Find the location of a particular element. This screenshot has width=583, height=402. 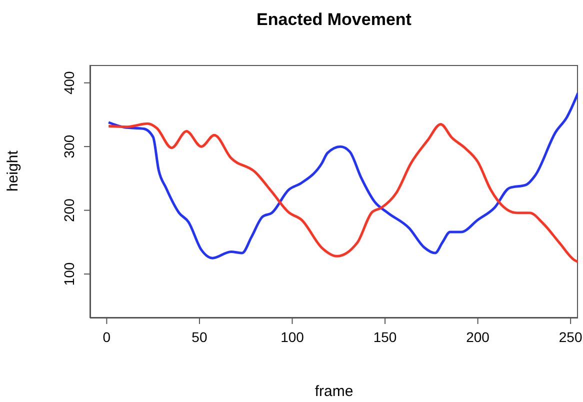

y-tick-label: 200 is located at coordinates (69, 210).